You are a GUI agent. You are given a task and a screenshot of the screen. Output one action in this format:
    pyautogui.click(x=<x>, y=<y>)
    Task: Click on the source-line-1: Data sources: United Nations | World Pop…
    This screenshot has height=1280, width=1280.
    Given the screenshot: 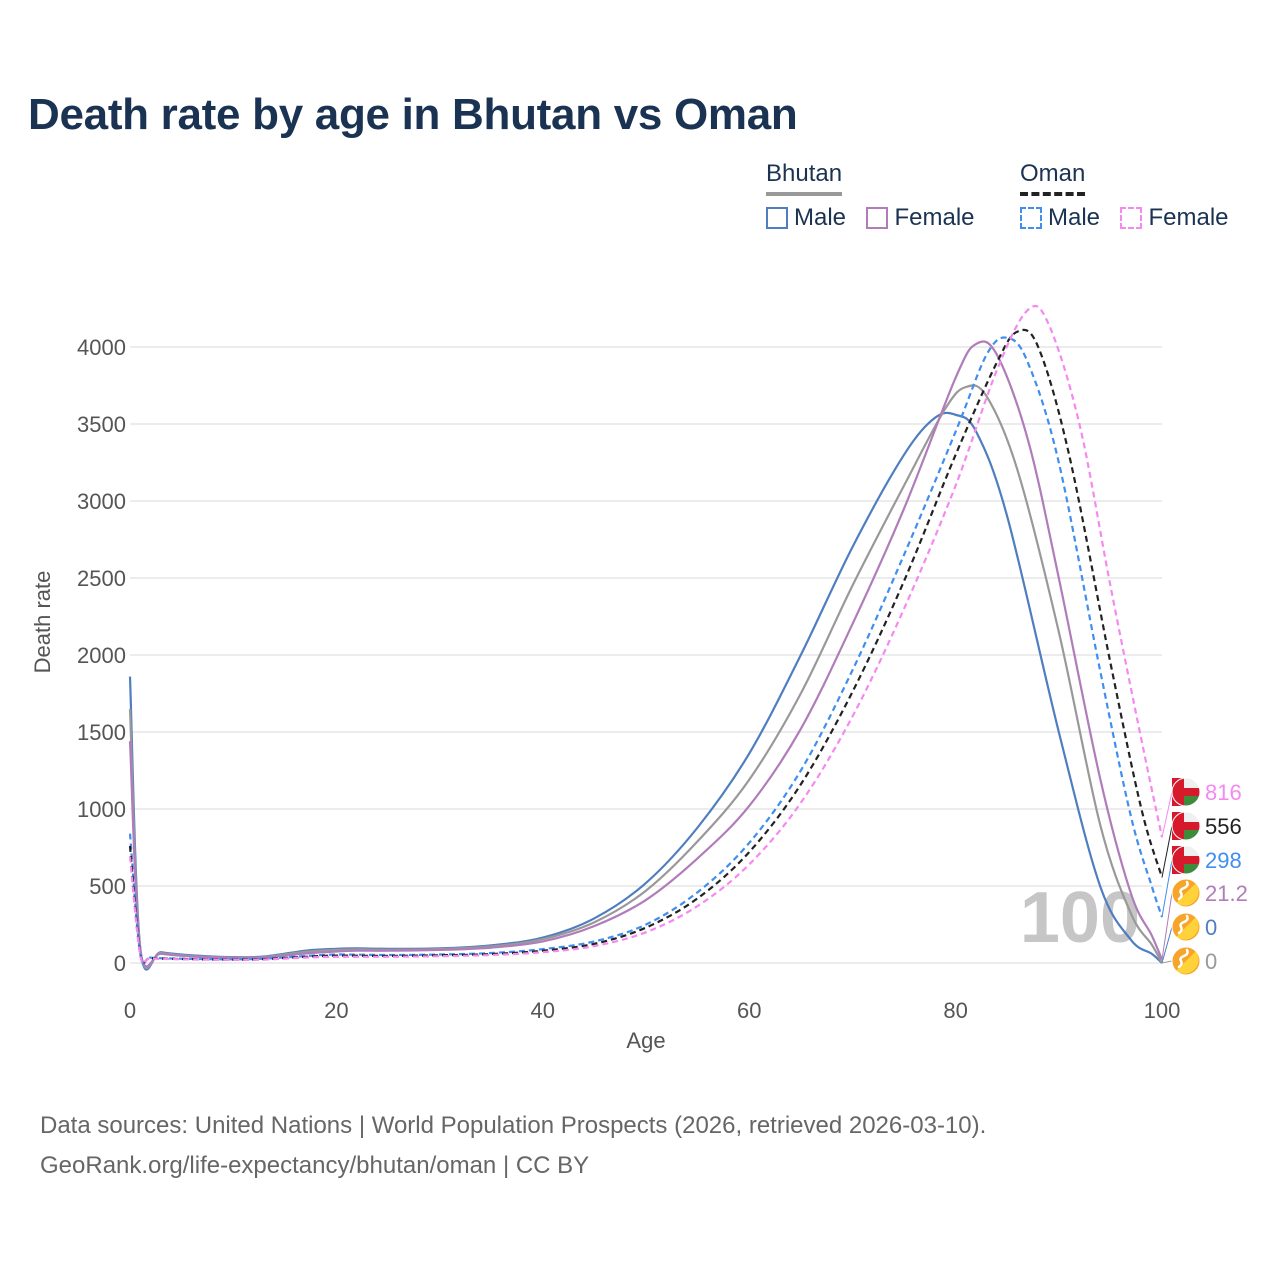 What is the action you would take?
    pyautogui.click(x=513, y=1125)
    